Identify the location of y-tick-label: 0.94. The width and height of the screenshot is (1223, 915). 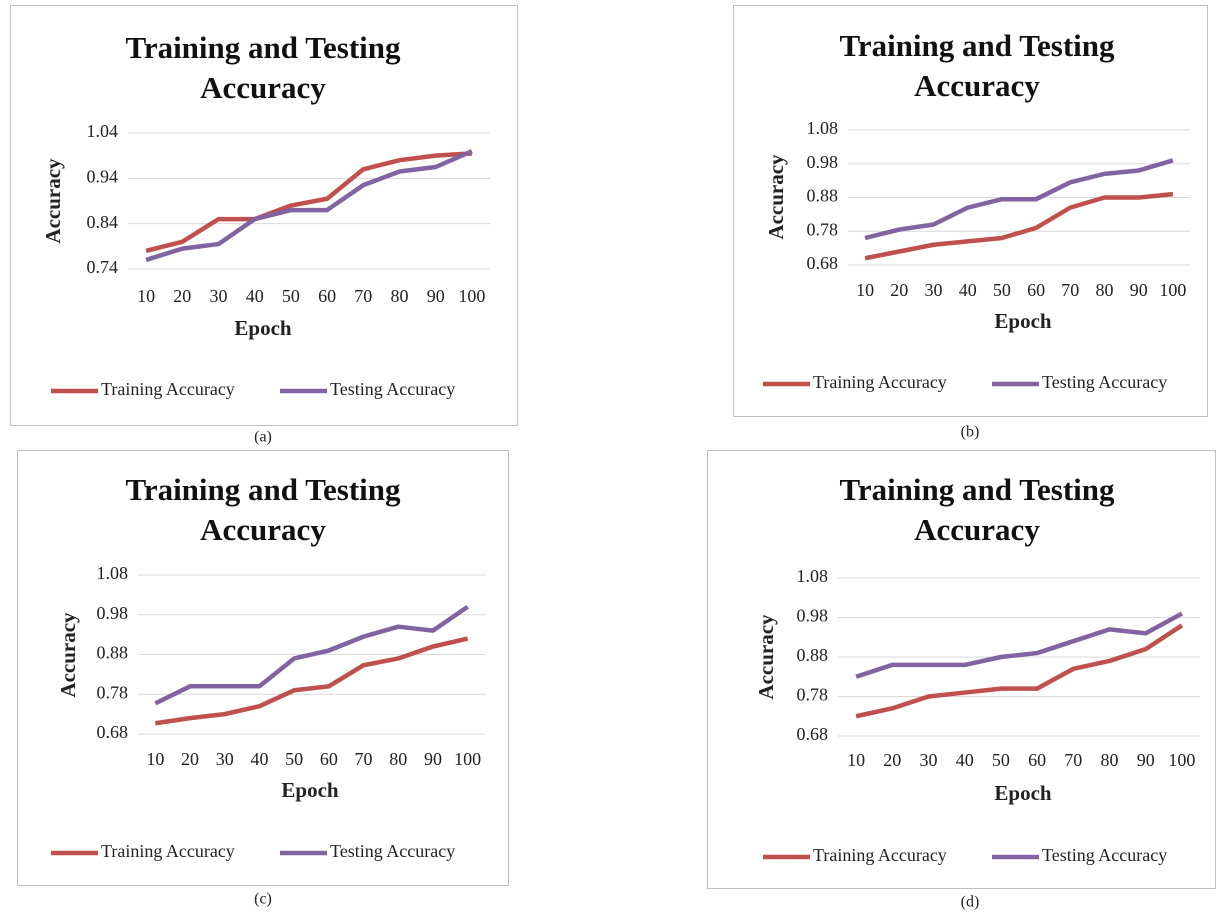
(103, 176).